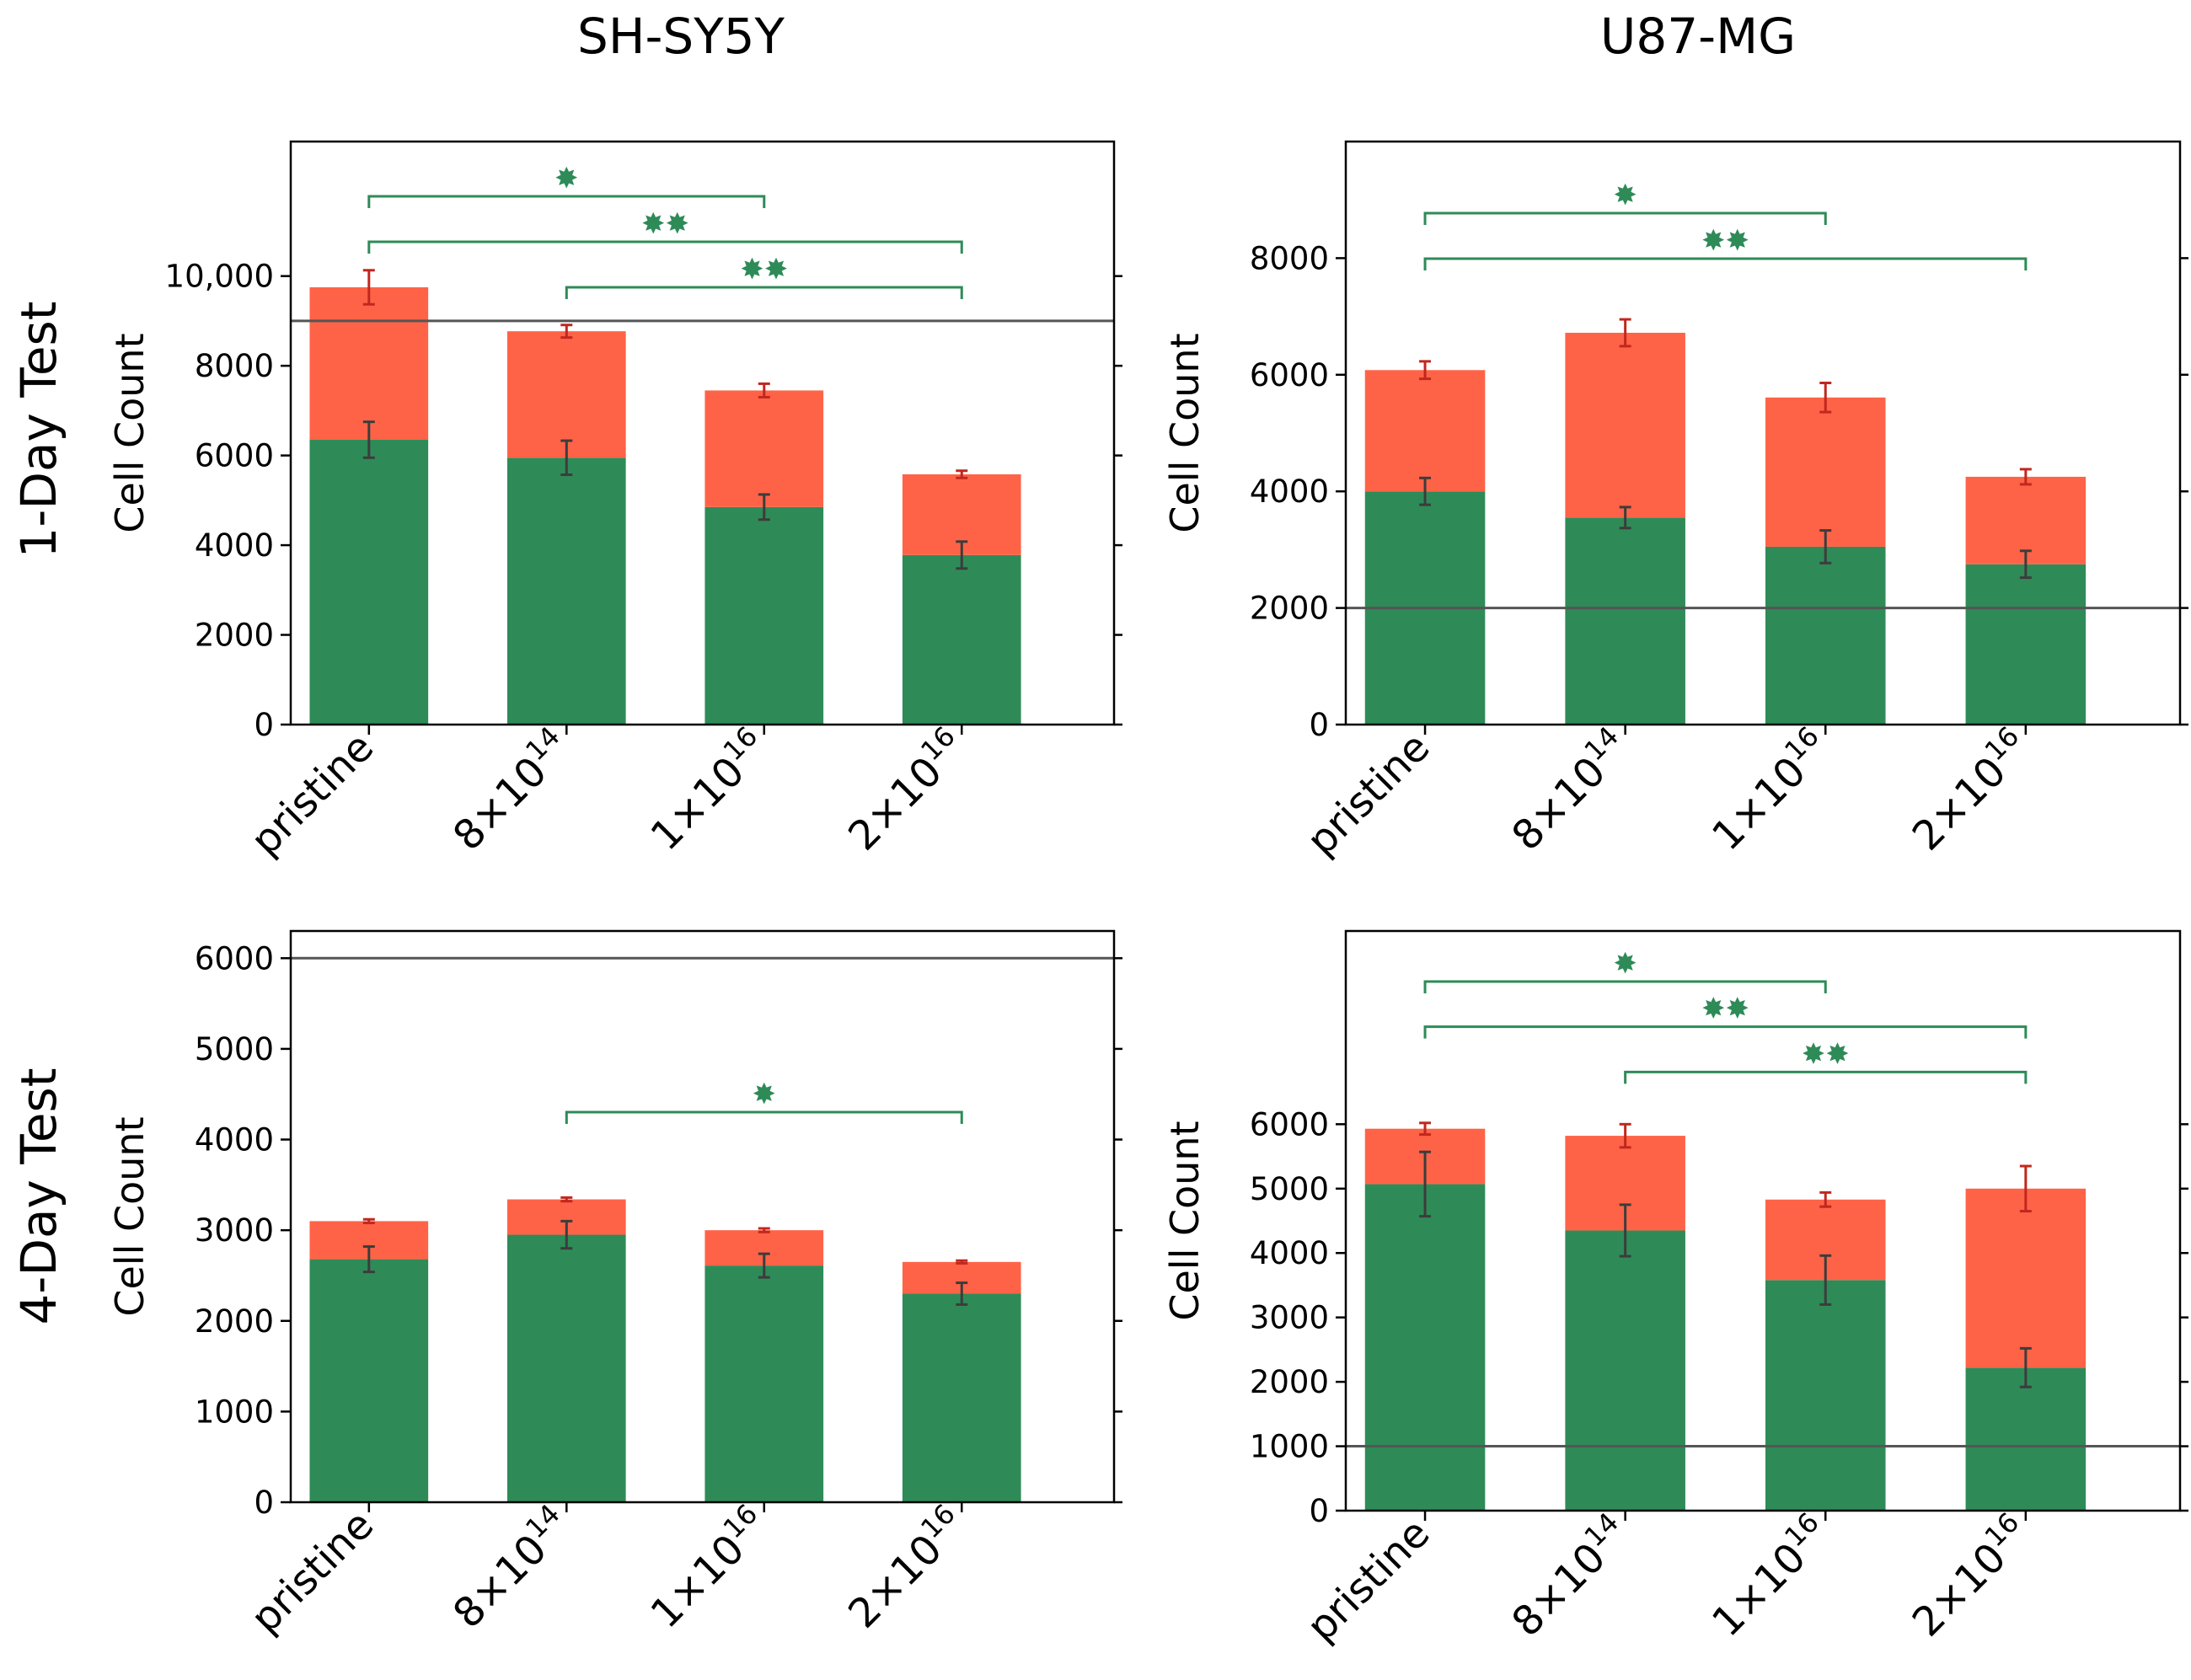  What do you see at coordinates (1725, 241) in the screenshot?
I see `significance-stars-2: ✸✸` at bounding box center [1725, 241].